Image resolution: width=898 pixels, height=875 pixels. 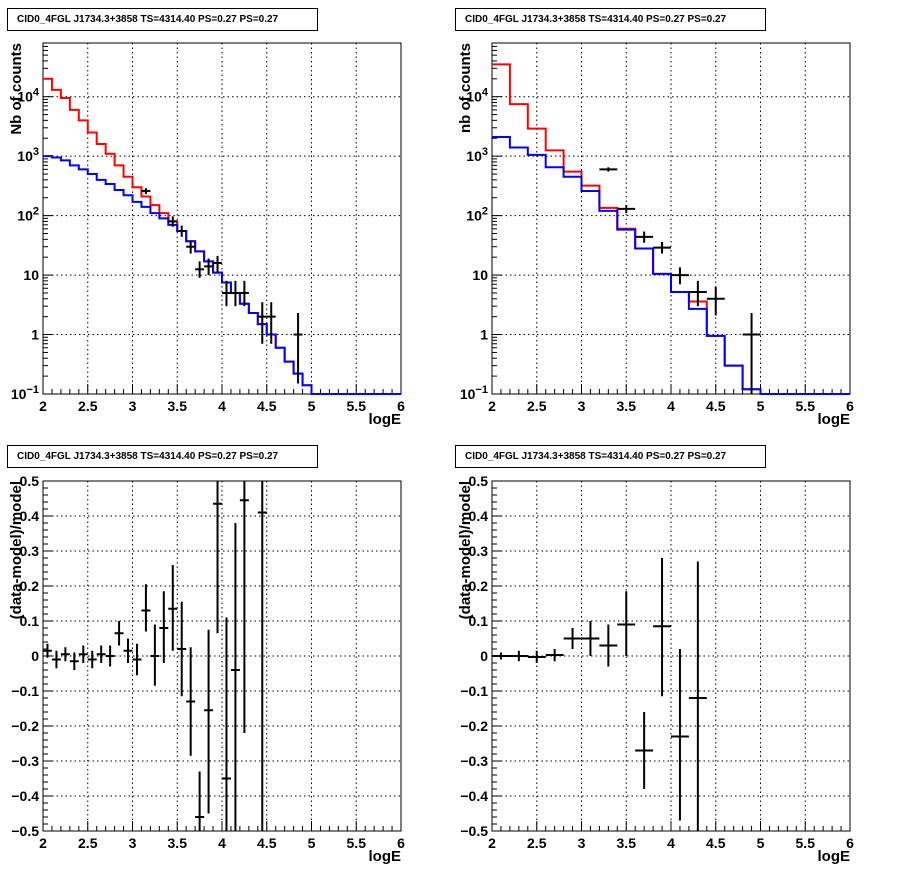 I want to click on series-2-histogram, so click(x=671, y=265).